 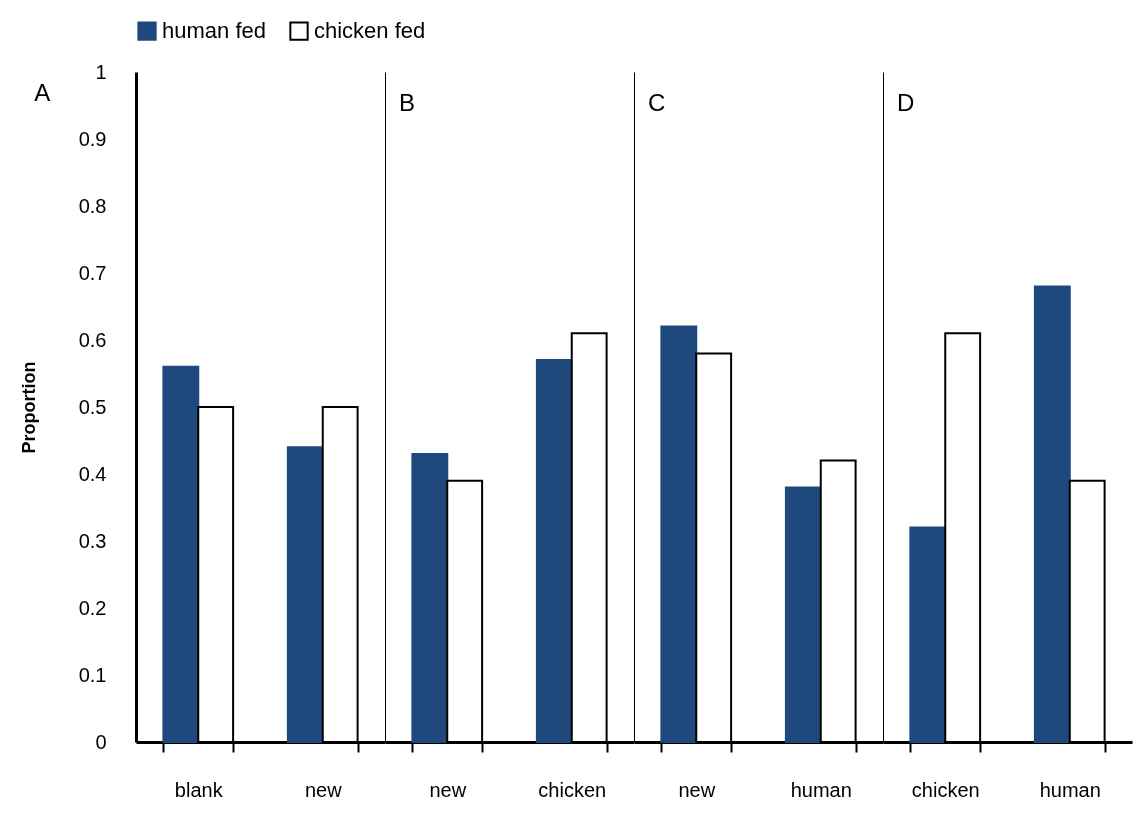 What do you see at coordinates (199, 789) in the screenshot?
I see `x-tick-label: blank` at bounding box center [199, 789].